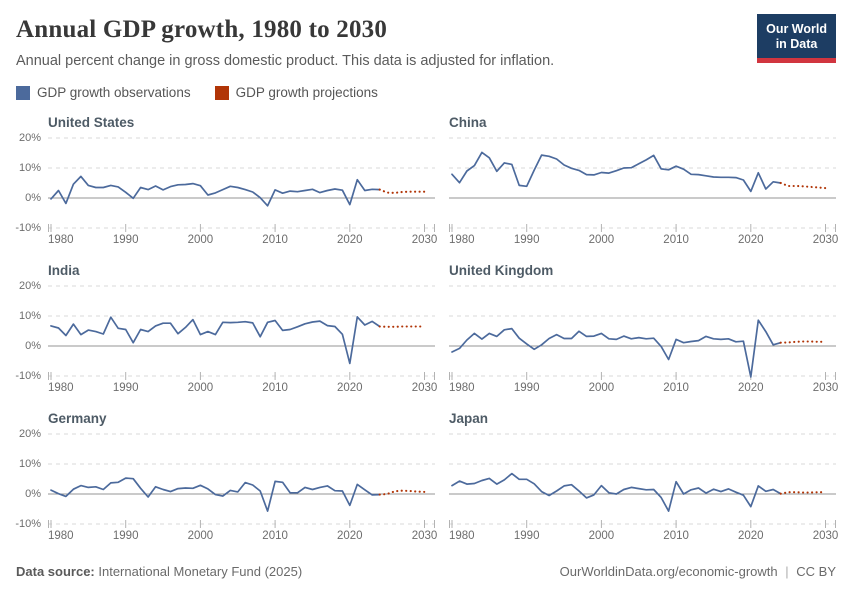 The width and height of the screenshot is (850, 600). What do you see at coordinates (501, 270) in the screenshot?
I see `facet-title: United Kingdom` at bounding box center [501, 270].